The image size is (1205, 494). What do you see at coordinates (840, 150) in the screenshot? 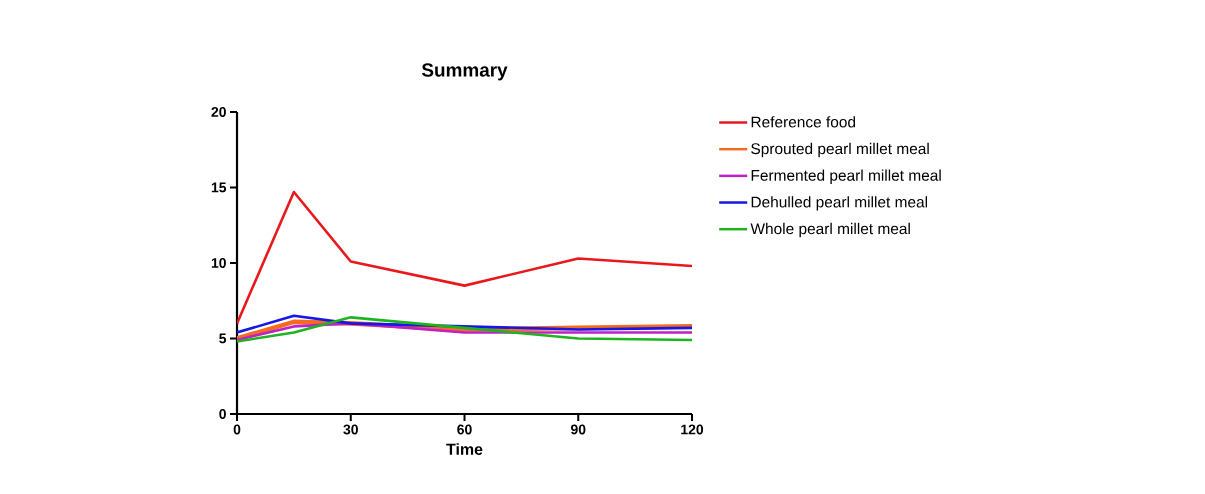
I see `legend-label: Sprouted pearl millet meal` at bounding box center [840, 150].